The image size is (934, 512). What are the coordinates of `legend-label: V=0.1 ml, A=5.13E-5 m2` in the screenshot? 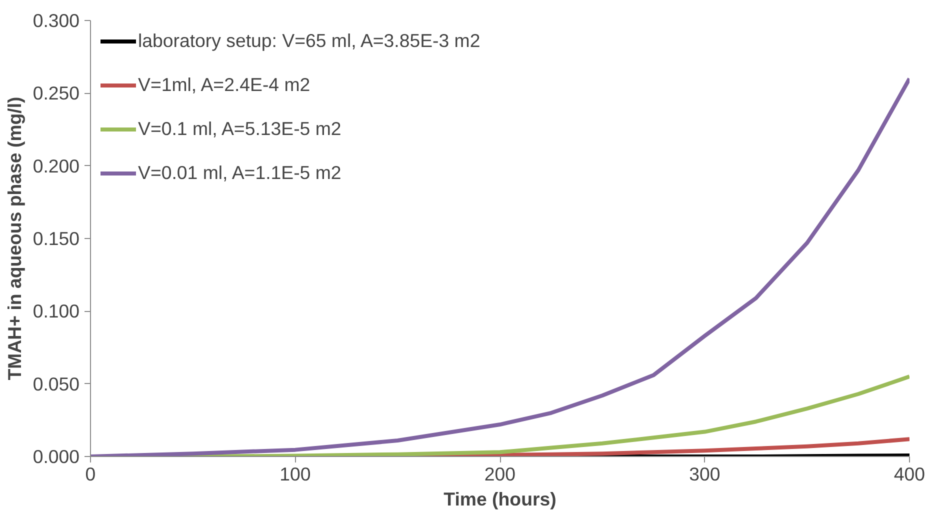 It's located at (240, 129).